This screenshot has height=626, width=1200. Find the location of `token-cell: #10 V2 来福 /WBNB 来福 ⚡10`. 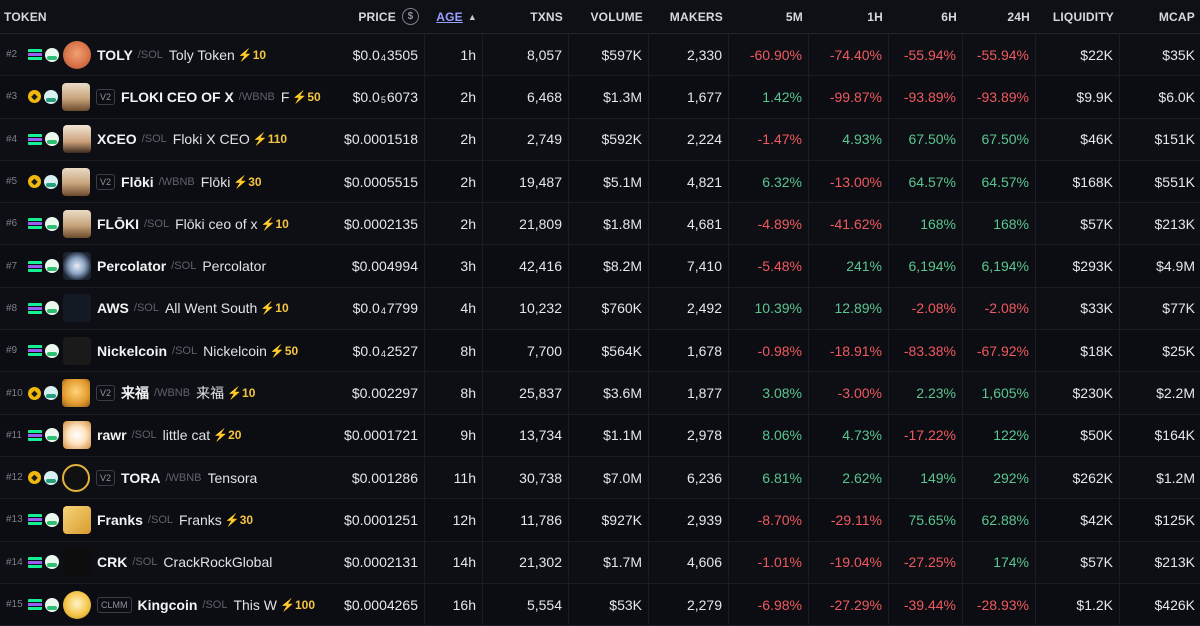

token-cell: #10 V2 来福 /WBNB 来福 ⚡10 is located at coordinates (170, 392).